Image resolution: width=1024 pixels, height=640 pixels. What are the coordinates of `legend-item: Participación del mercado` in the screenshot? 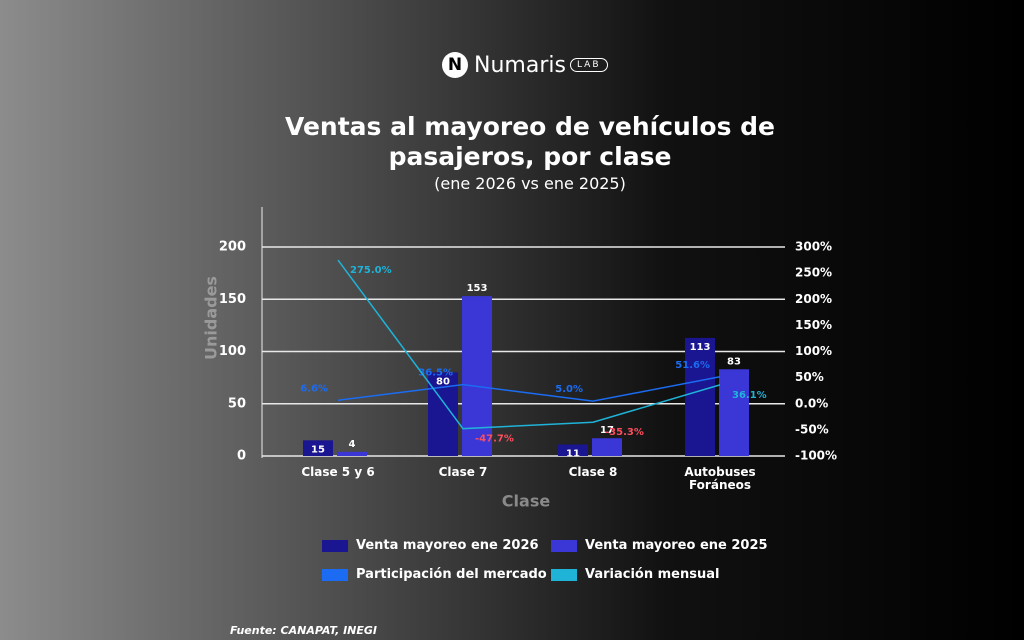 It's located at (434, 574).